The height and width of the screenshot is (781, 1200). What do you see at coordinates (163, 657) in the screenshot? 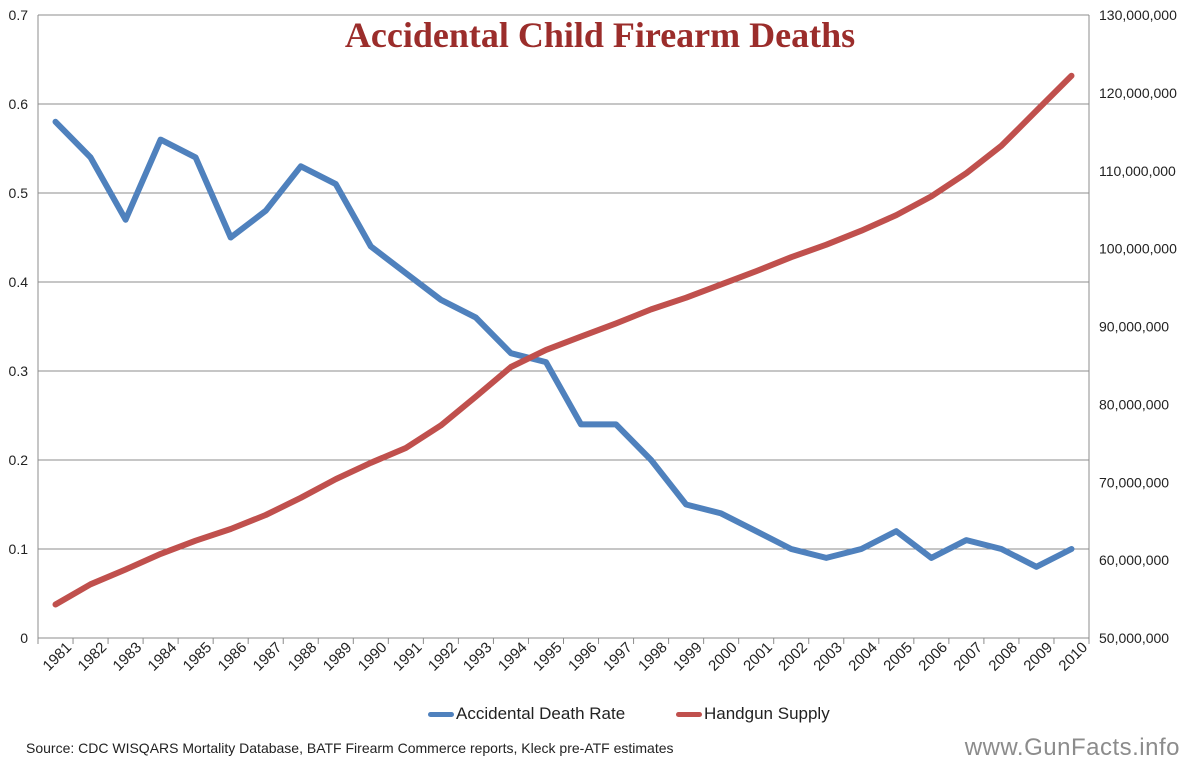
I see `x-tick-label-1984: 1984` at bounding box center [163, 657].